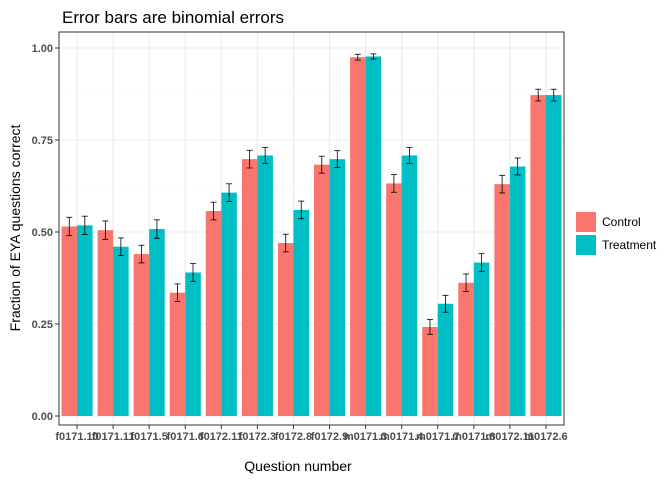 The width and height of the screenshot is (672, 480). What do you see at coordinates (213, 313) in the screenshot?
I see `bar-control-f0172.11` at bounding box center [213, 313].